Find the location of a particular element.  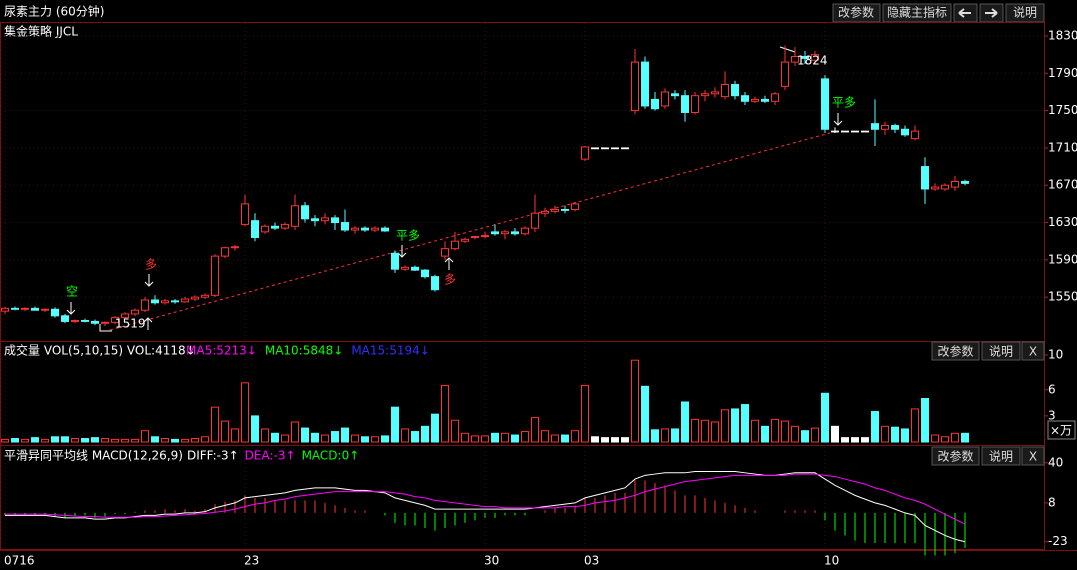

x-tick-label: 30 is located at coordinates (491, 561).